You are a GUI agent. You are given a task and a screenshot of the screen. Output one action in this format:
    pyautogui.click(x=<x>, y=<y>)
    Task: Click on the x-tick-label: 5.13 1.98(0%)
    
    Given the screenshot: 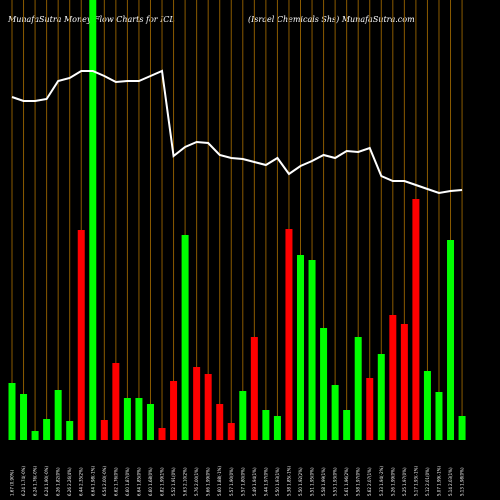 What is the action you would take?
    pyautogui.click(x=462, y=481)
    